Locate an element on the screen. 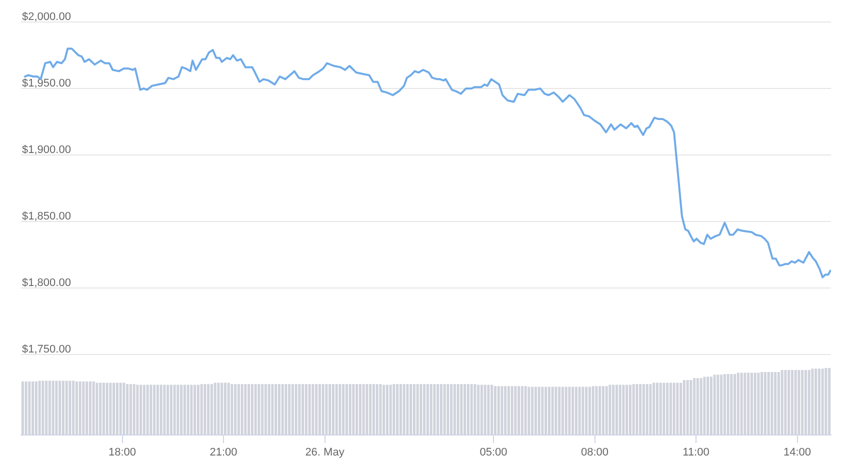  x-tick-label: 18:00 is located at coordinates (122, 452).